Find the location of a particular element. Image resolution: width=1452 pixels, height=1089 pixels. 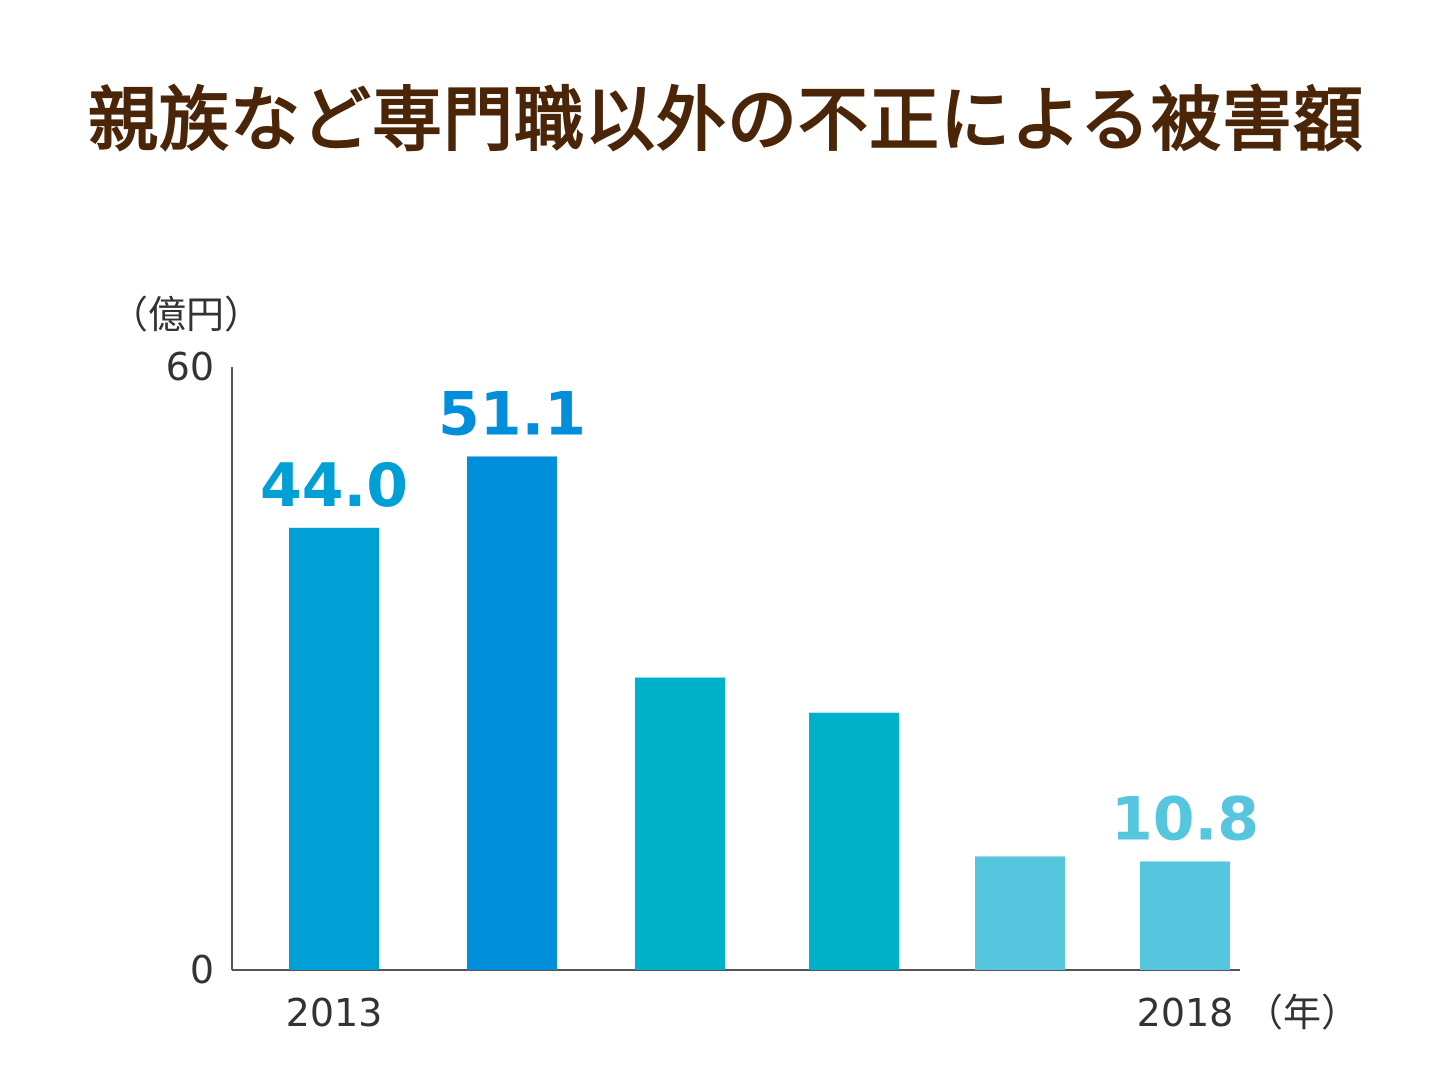

data-label-2013: 44.0 is located at coordinates (334, 486).